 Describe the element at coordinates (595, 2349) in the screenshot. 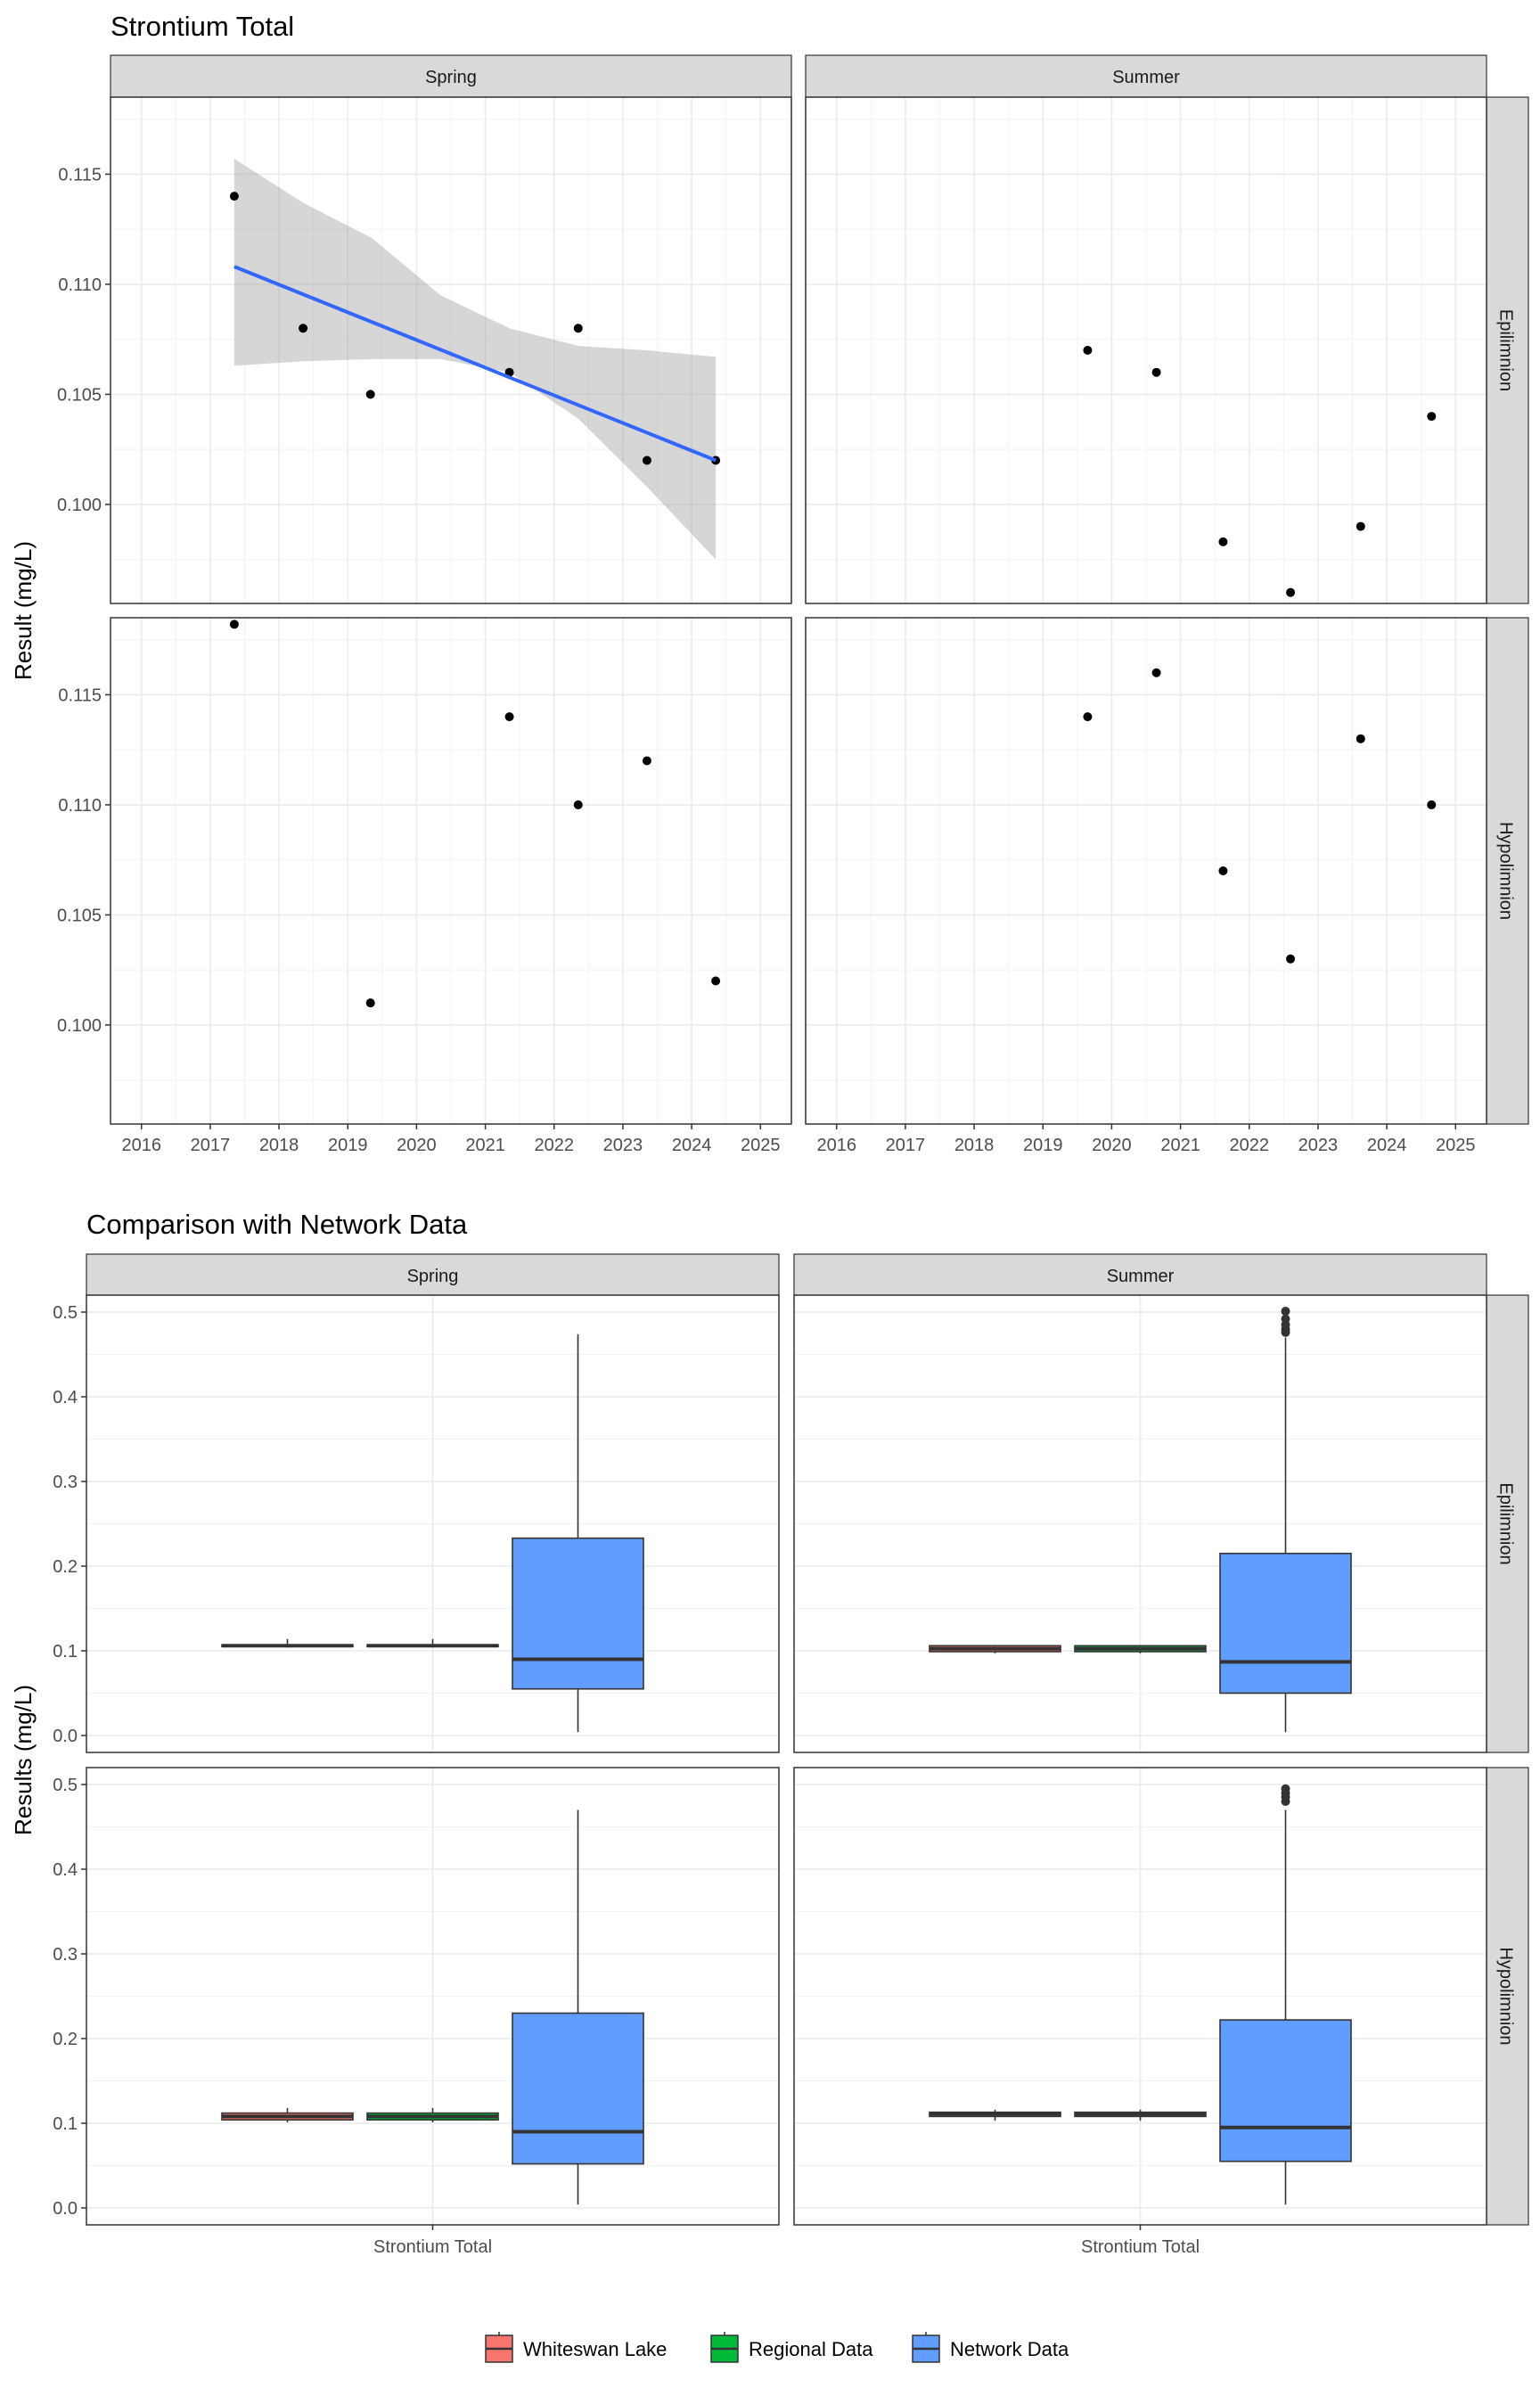

I see `legend-label: Whiteswan Lake` at that location.